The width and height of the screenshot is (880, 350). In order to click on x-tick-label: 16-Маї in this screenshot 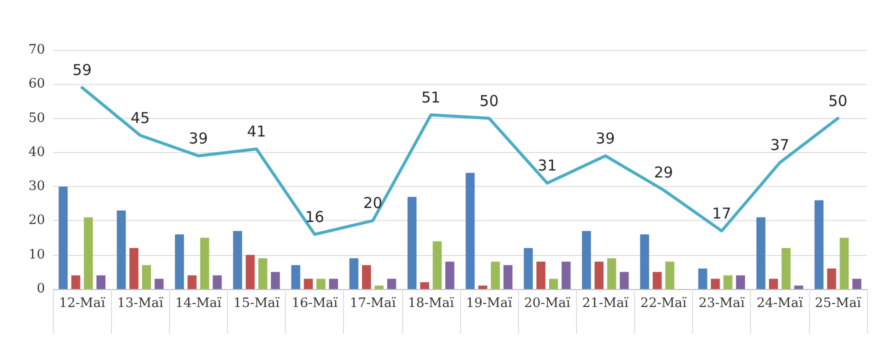, I will do `click(315, 303)`.